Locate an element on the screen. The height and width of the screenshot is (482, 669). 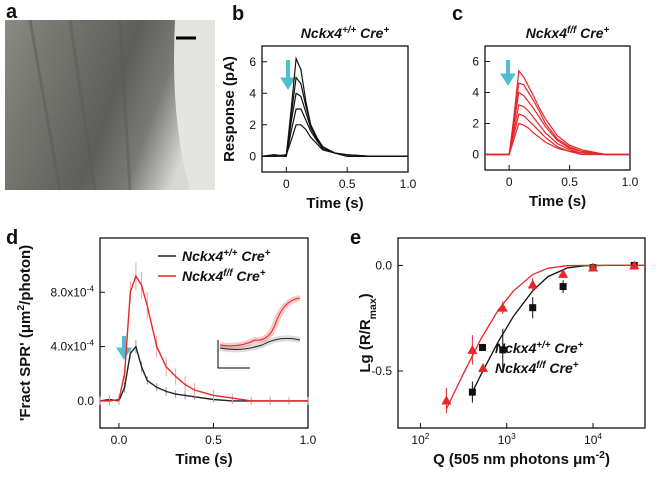
text-part: 3 is located at coordinates (513, 436).